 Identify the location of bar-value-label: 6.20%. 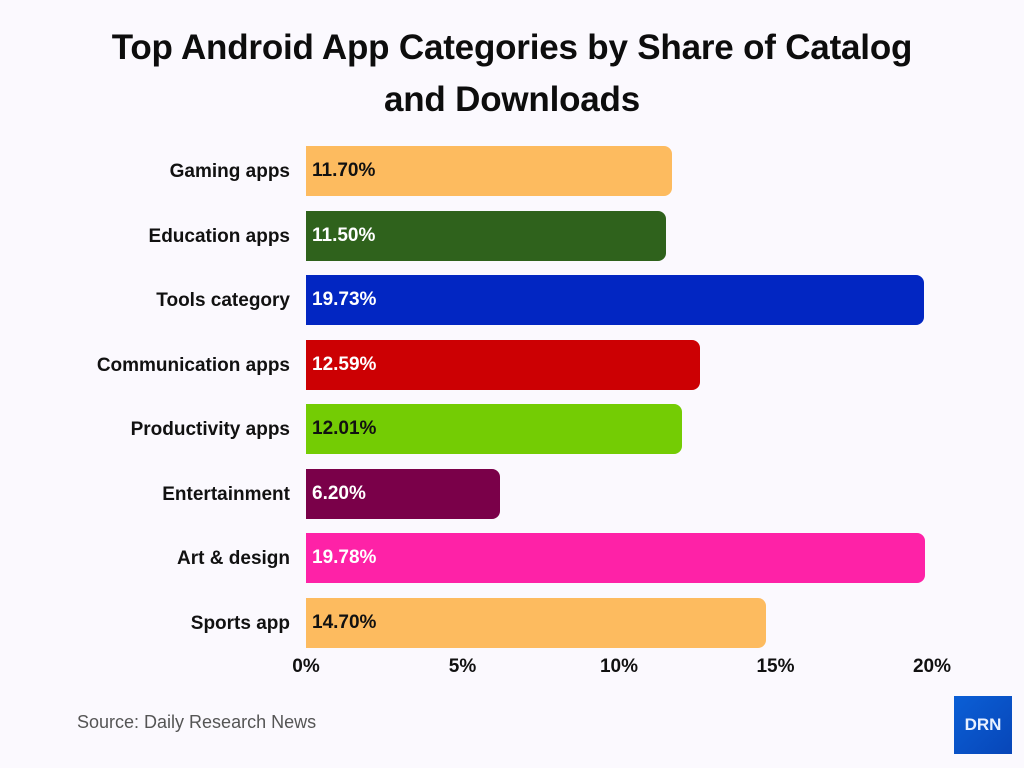
(339, 493).